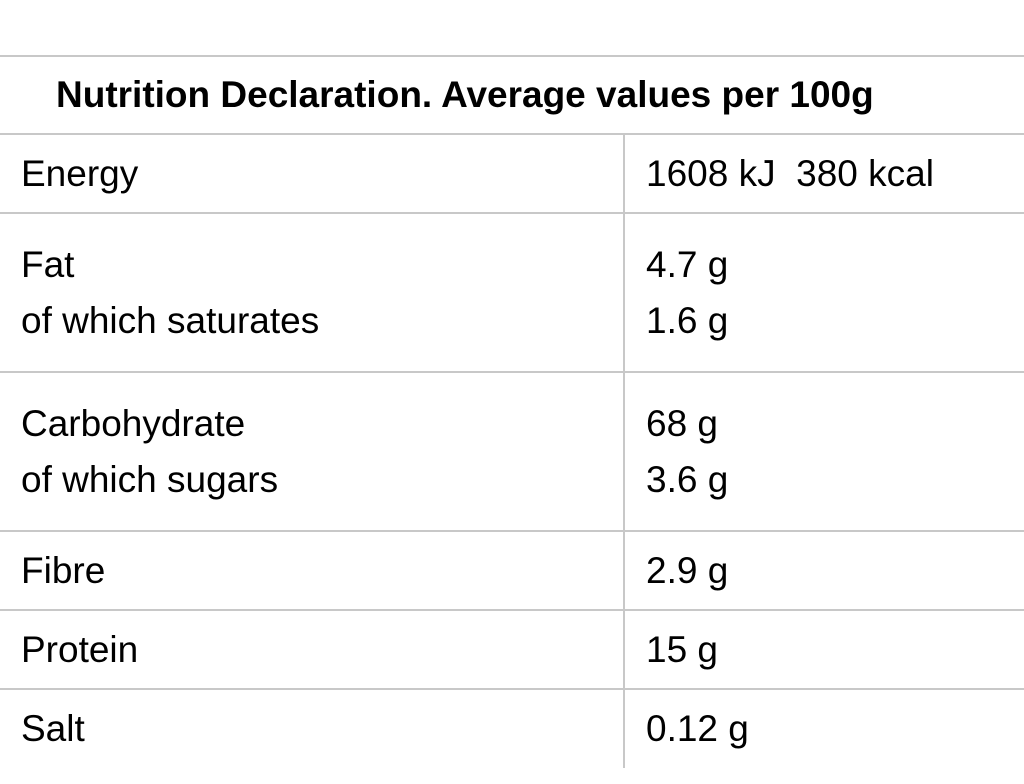 This screenshot has height=784, width=1024. Describe the element at coordinates (133, 423) in the screenshot. I see `nutrient-label: Carbohydrate` at that location.